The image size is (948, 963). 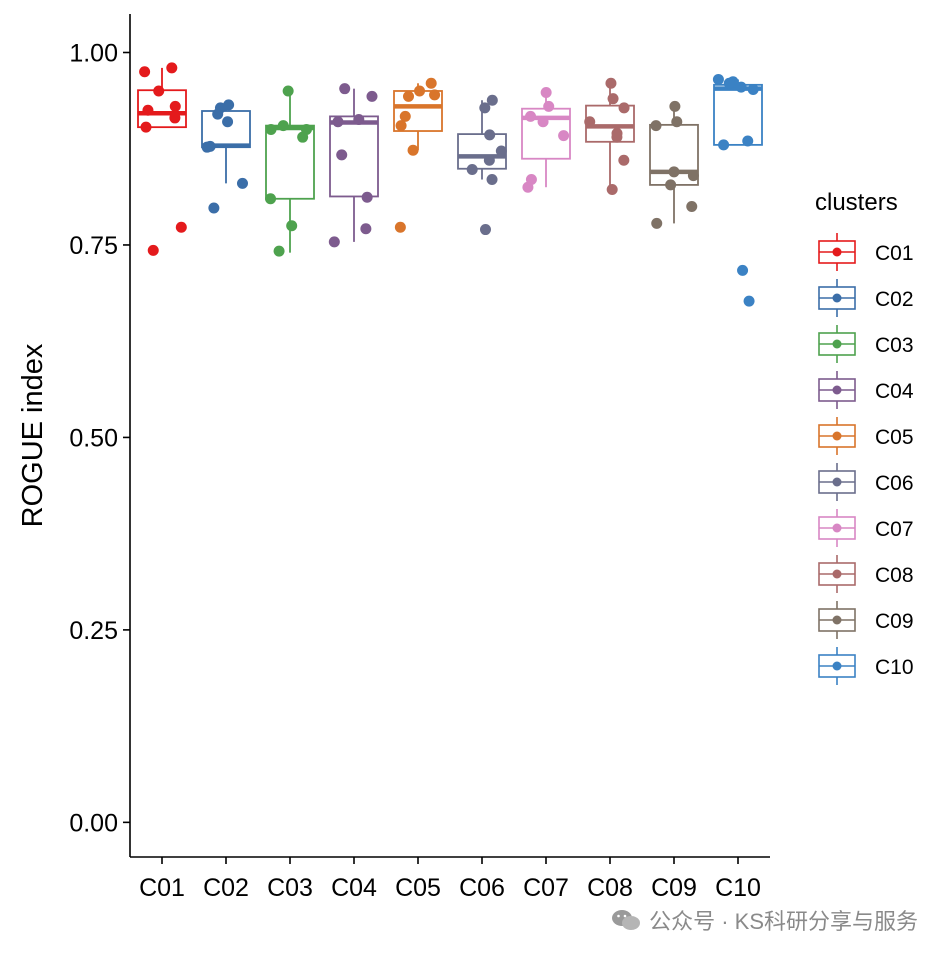 What do you see at coordinates (866, 436) in the screenshot?
I see `legend-item-c05: C05` at bounding box center [866, 436].